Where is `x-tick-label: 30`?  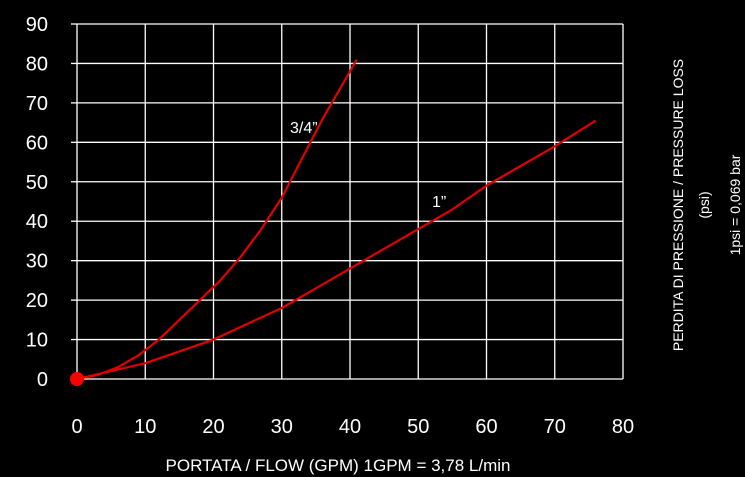
x-tick-label: 30 is located at coordinates (282, 427).